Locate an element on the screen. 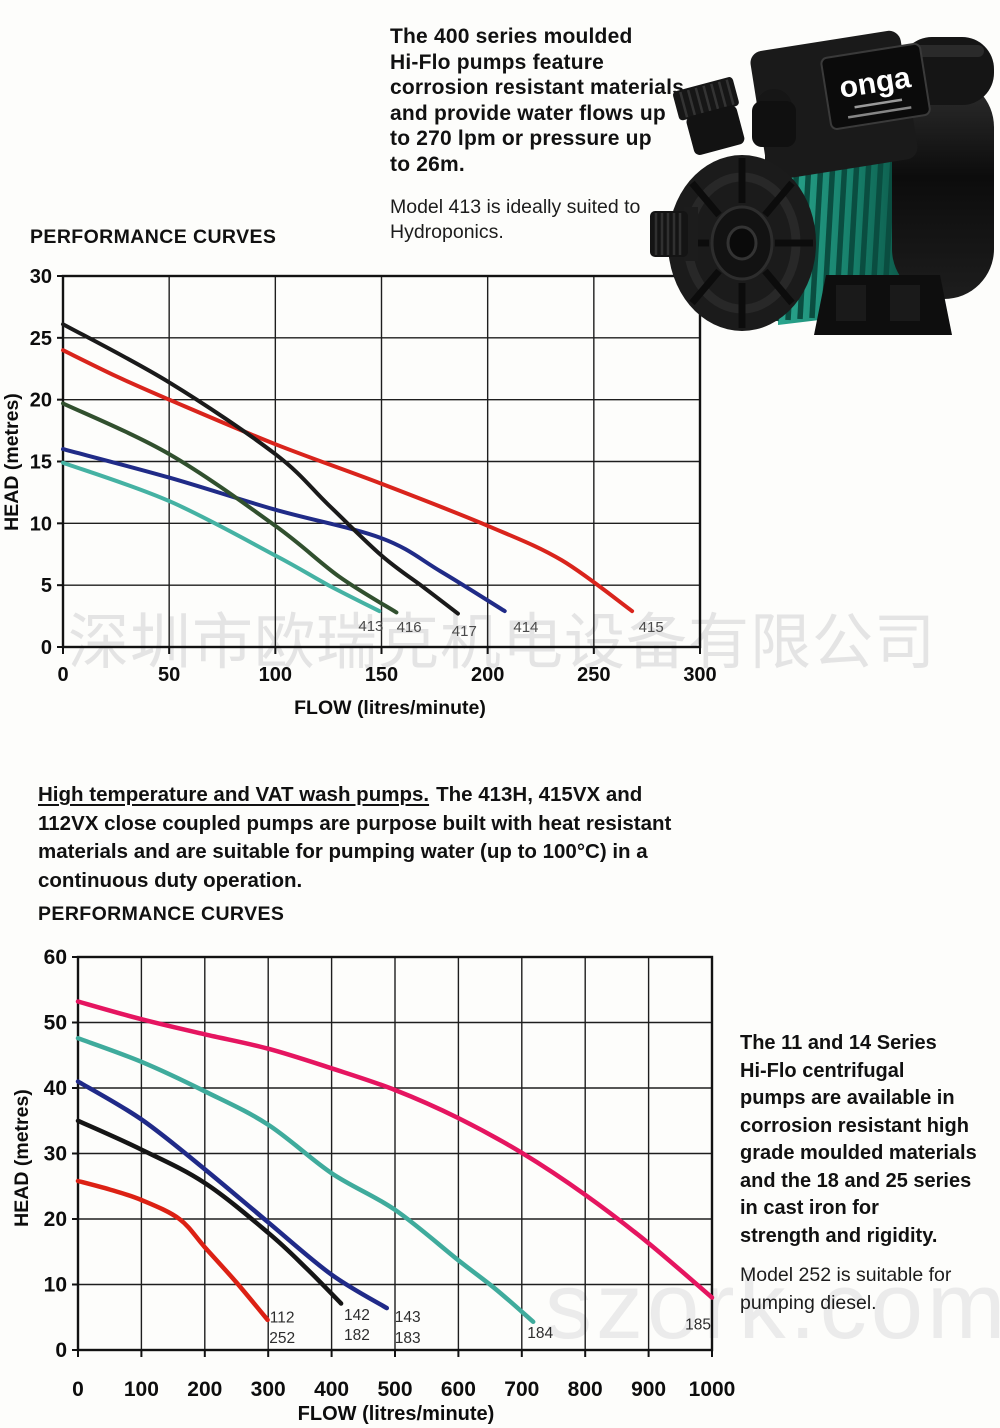 This screenshot has width=1000, height=1428. x-tick-label: 100 is located at coordinates (141, 1389).